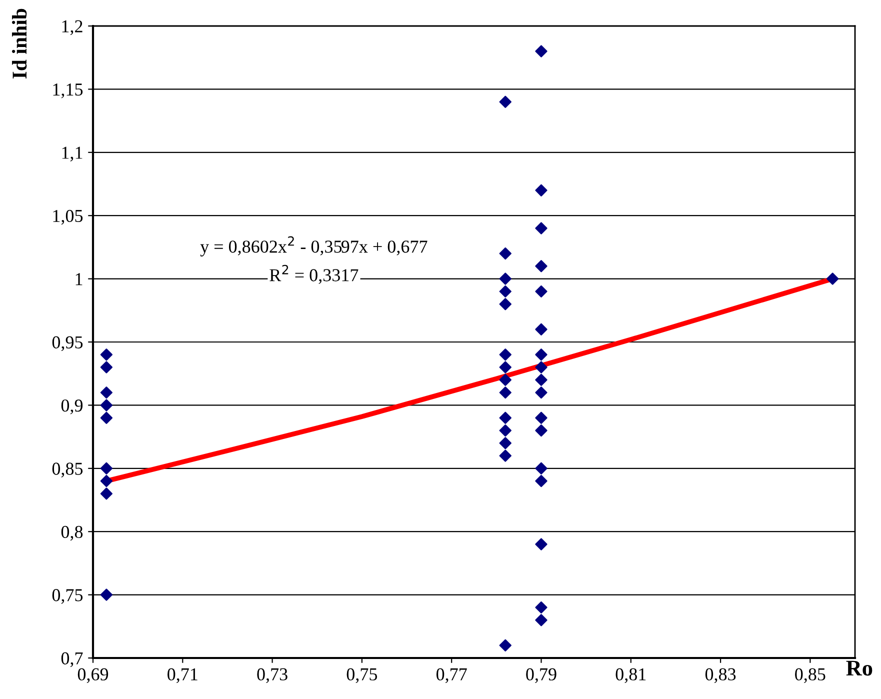 This screenshot has height=699, width=881. What do you see at coordinates (72, 28) in the screenshot?
I see `y-tick-label: 1,2` at bounding box center [72, 28].